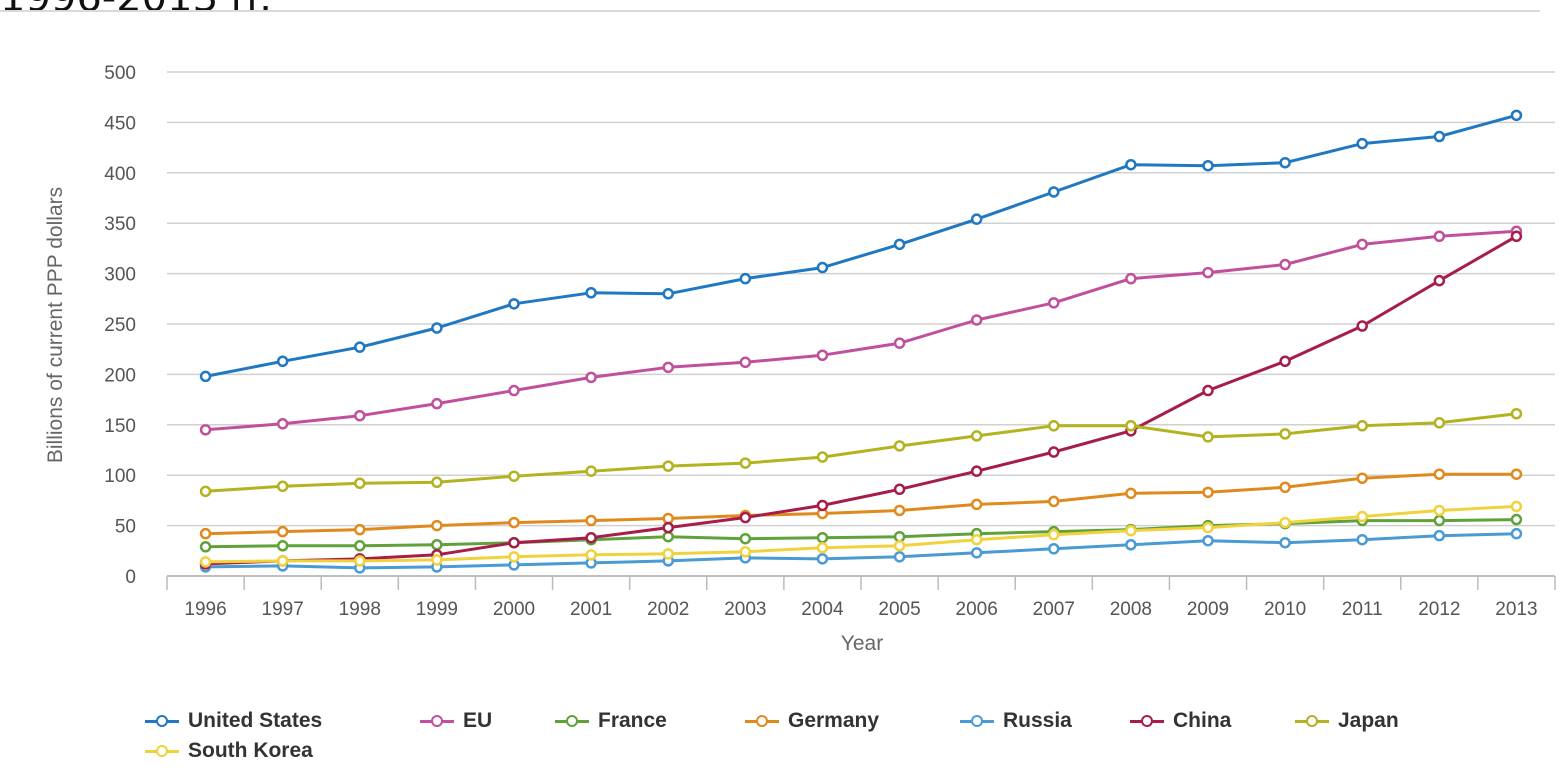 Image resolution: width=1565 pixels, height=783 pixels. What do you see at coordinates (1362, 609) in the screenshot?
I see `x-tick-label: 2011` at bounding box center [1362, 609].